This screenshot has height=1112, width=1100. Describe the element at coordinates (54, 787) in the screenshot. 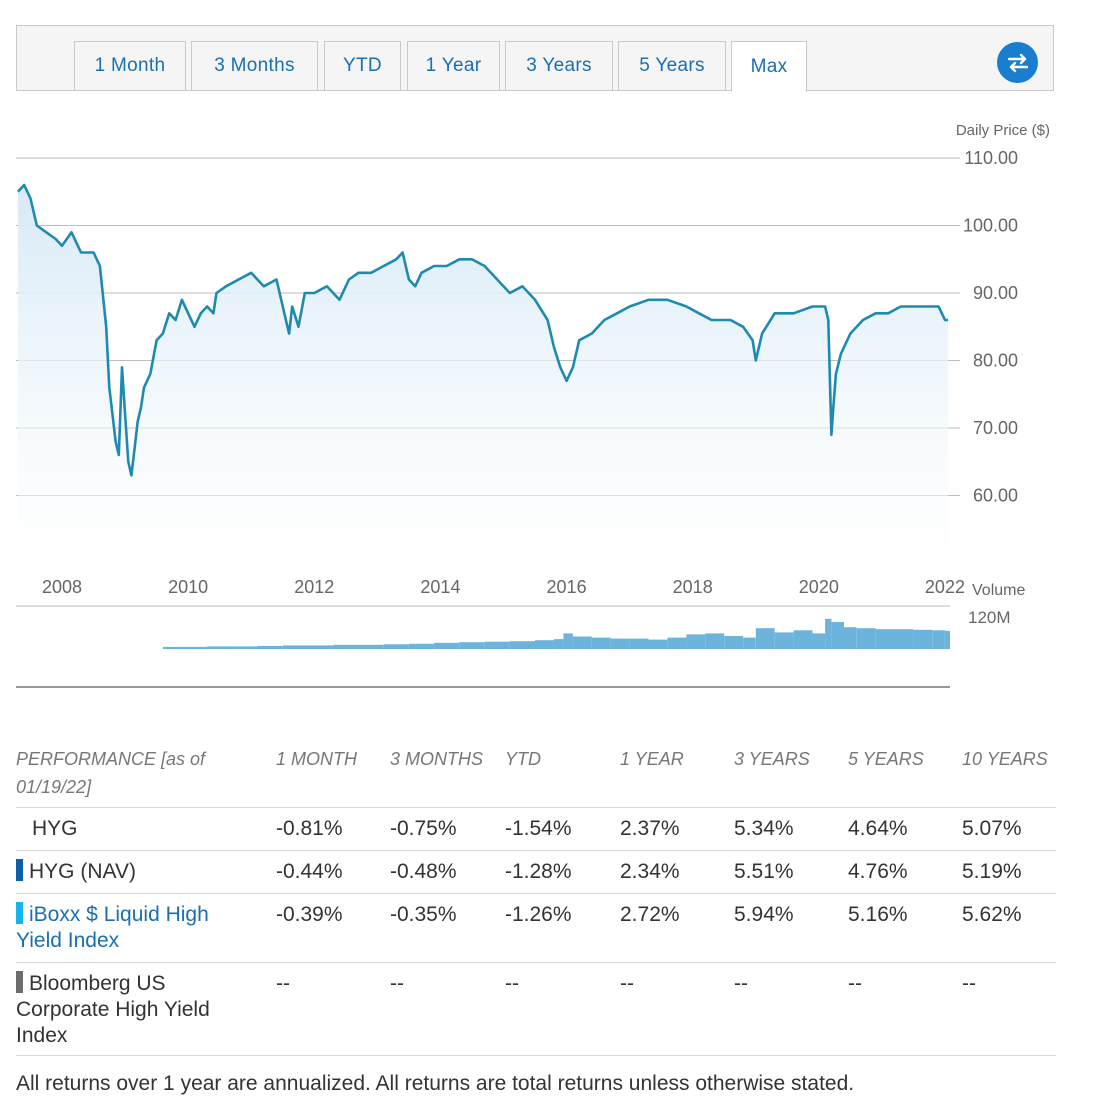

I see `performance-title-line2: 01/19/22]` at that location.